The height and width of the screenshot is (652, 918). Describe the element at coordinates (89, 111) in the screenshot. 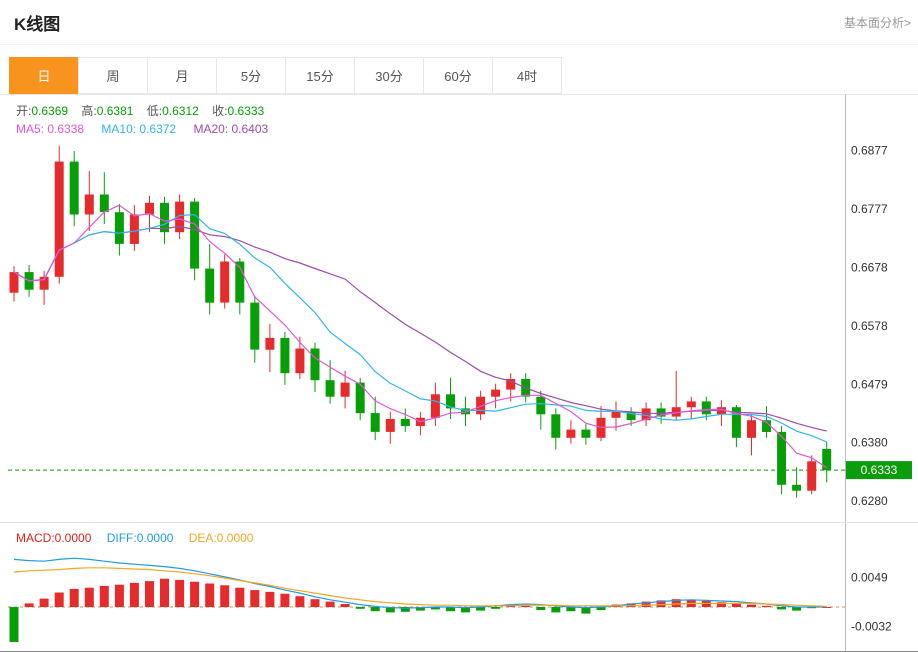

I see `high-label: 高:` at that location.